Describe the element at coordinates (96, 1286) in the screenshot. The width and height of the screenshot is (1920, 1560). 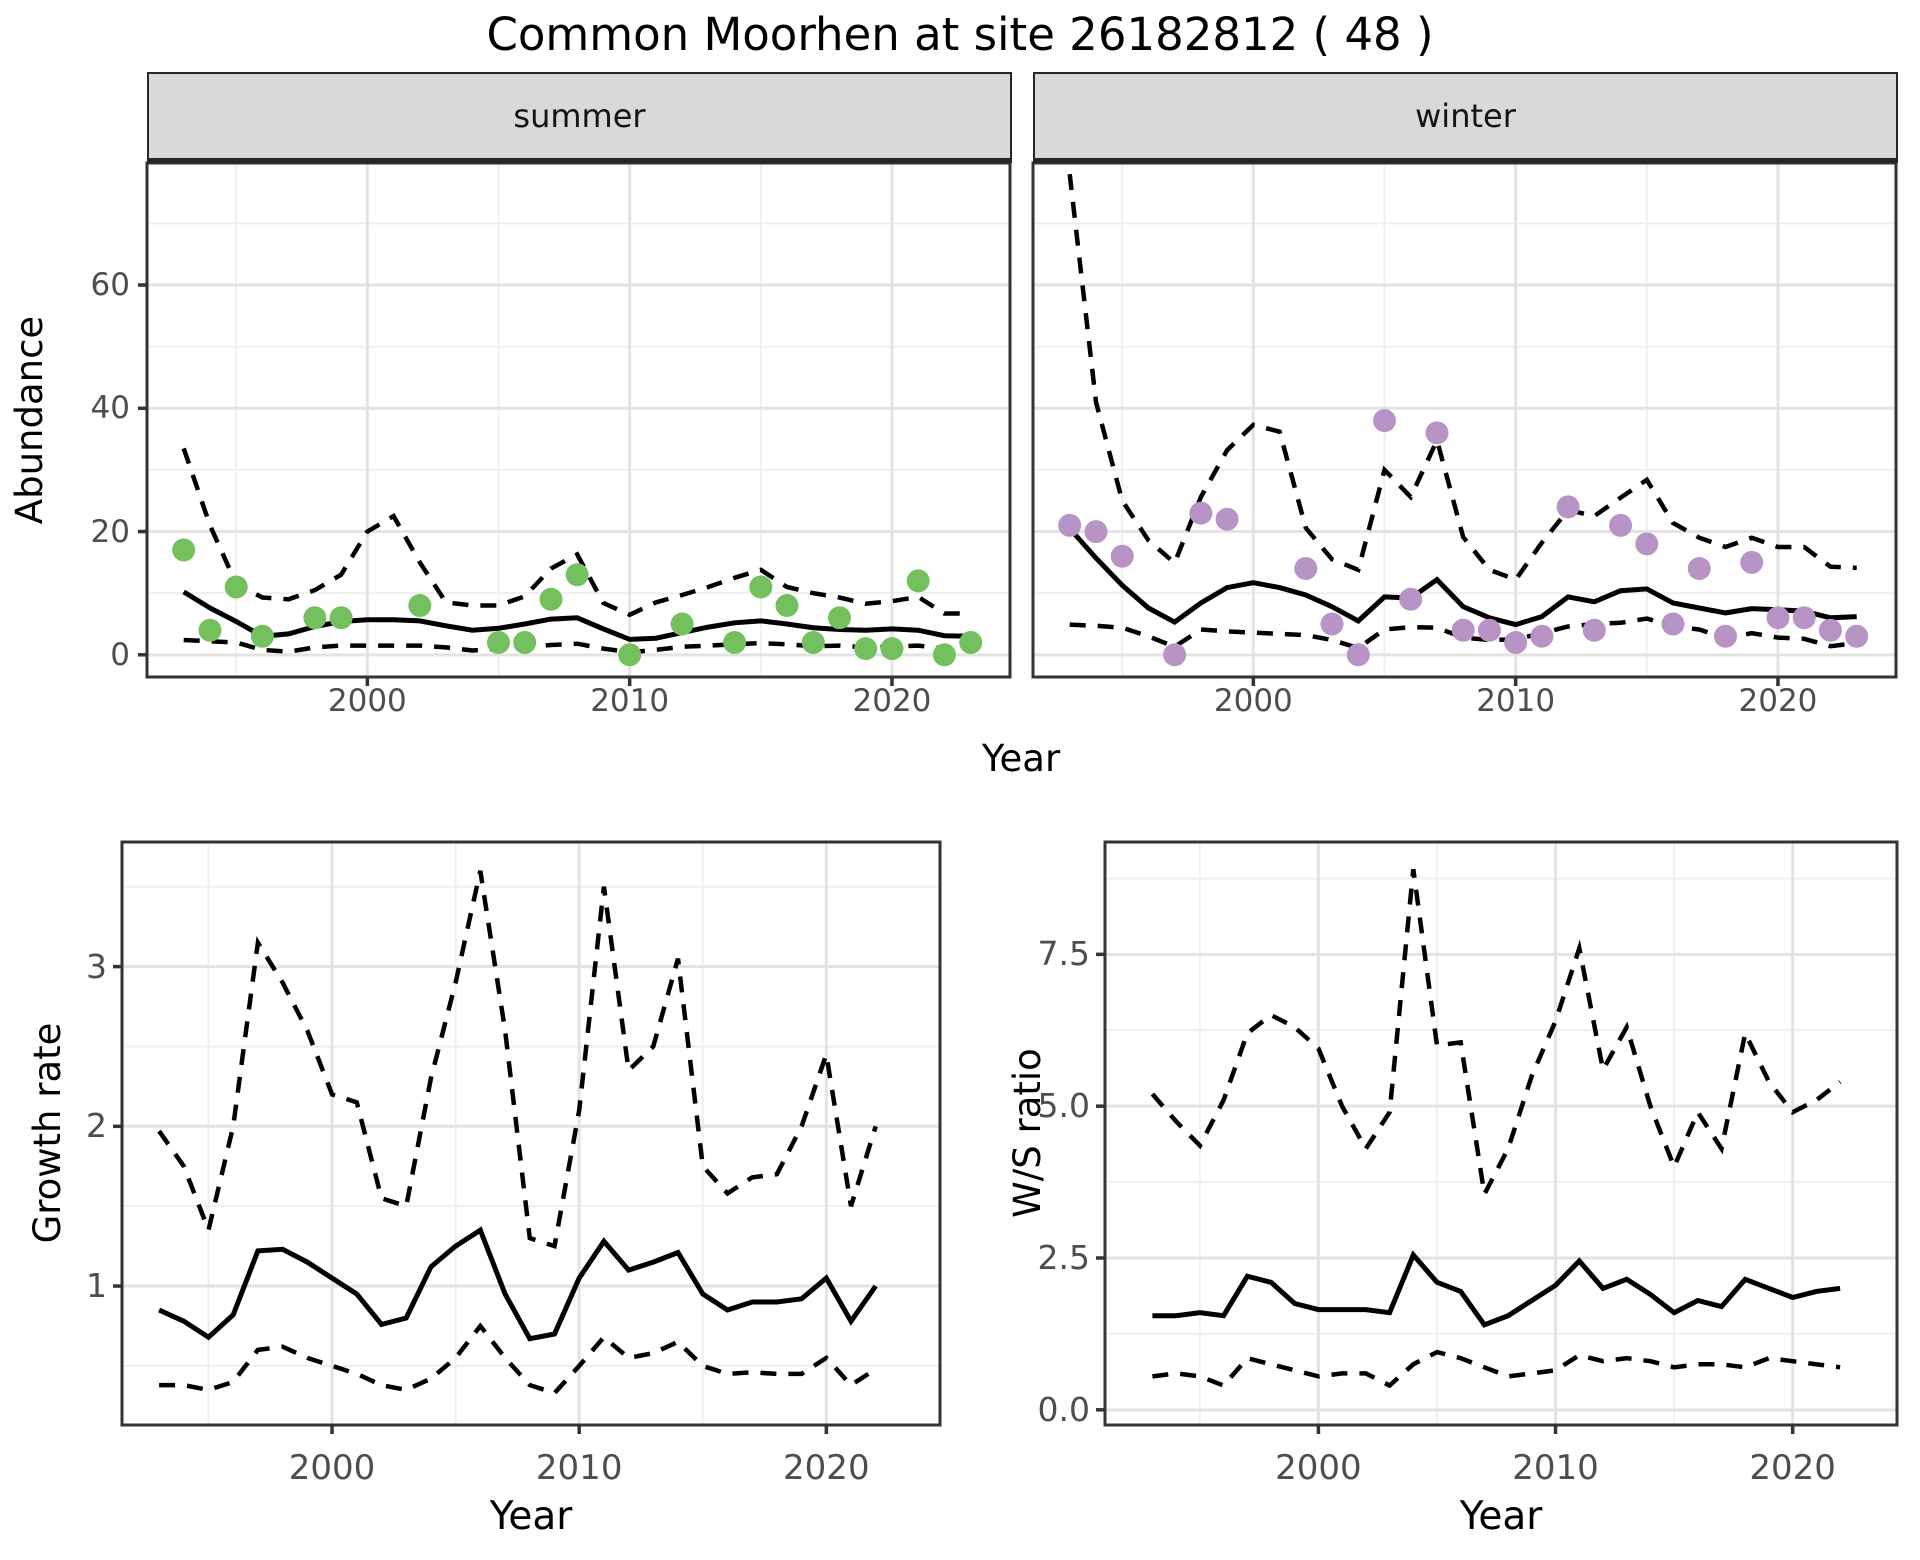
I see `y-tick-label: 1` at that location.